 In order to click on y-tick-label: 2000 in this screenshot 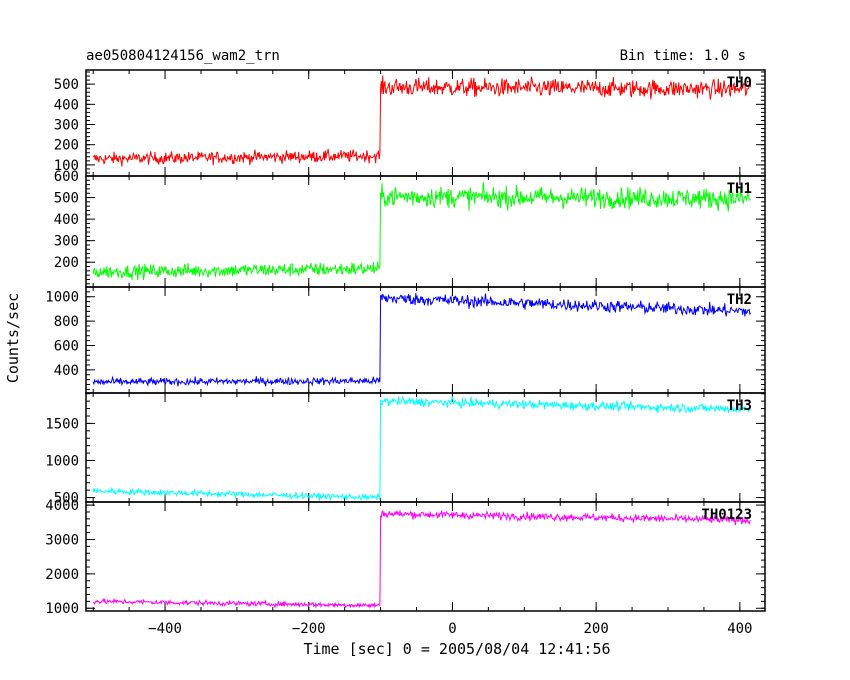, I will do `click(62, 575)`.